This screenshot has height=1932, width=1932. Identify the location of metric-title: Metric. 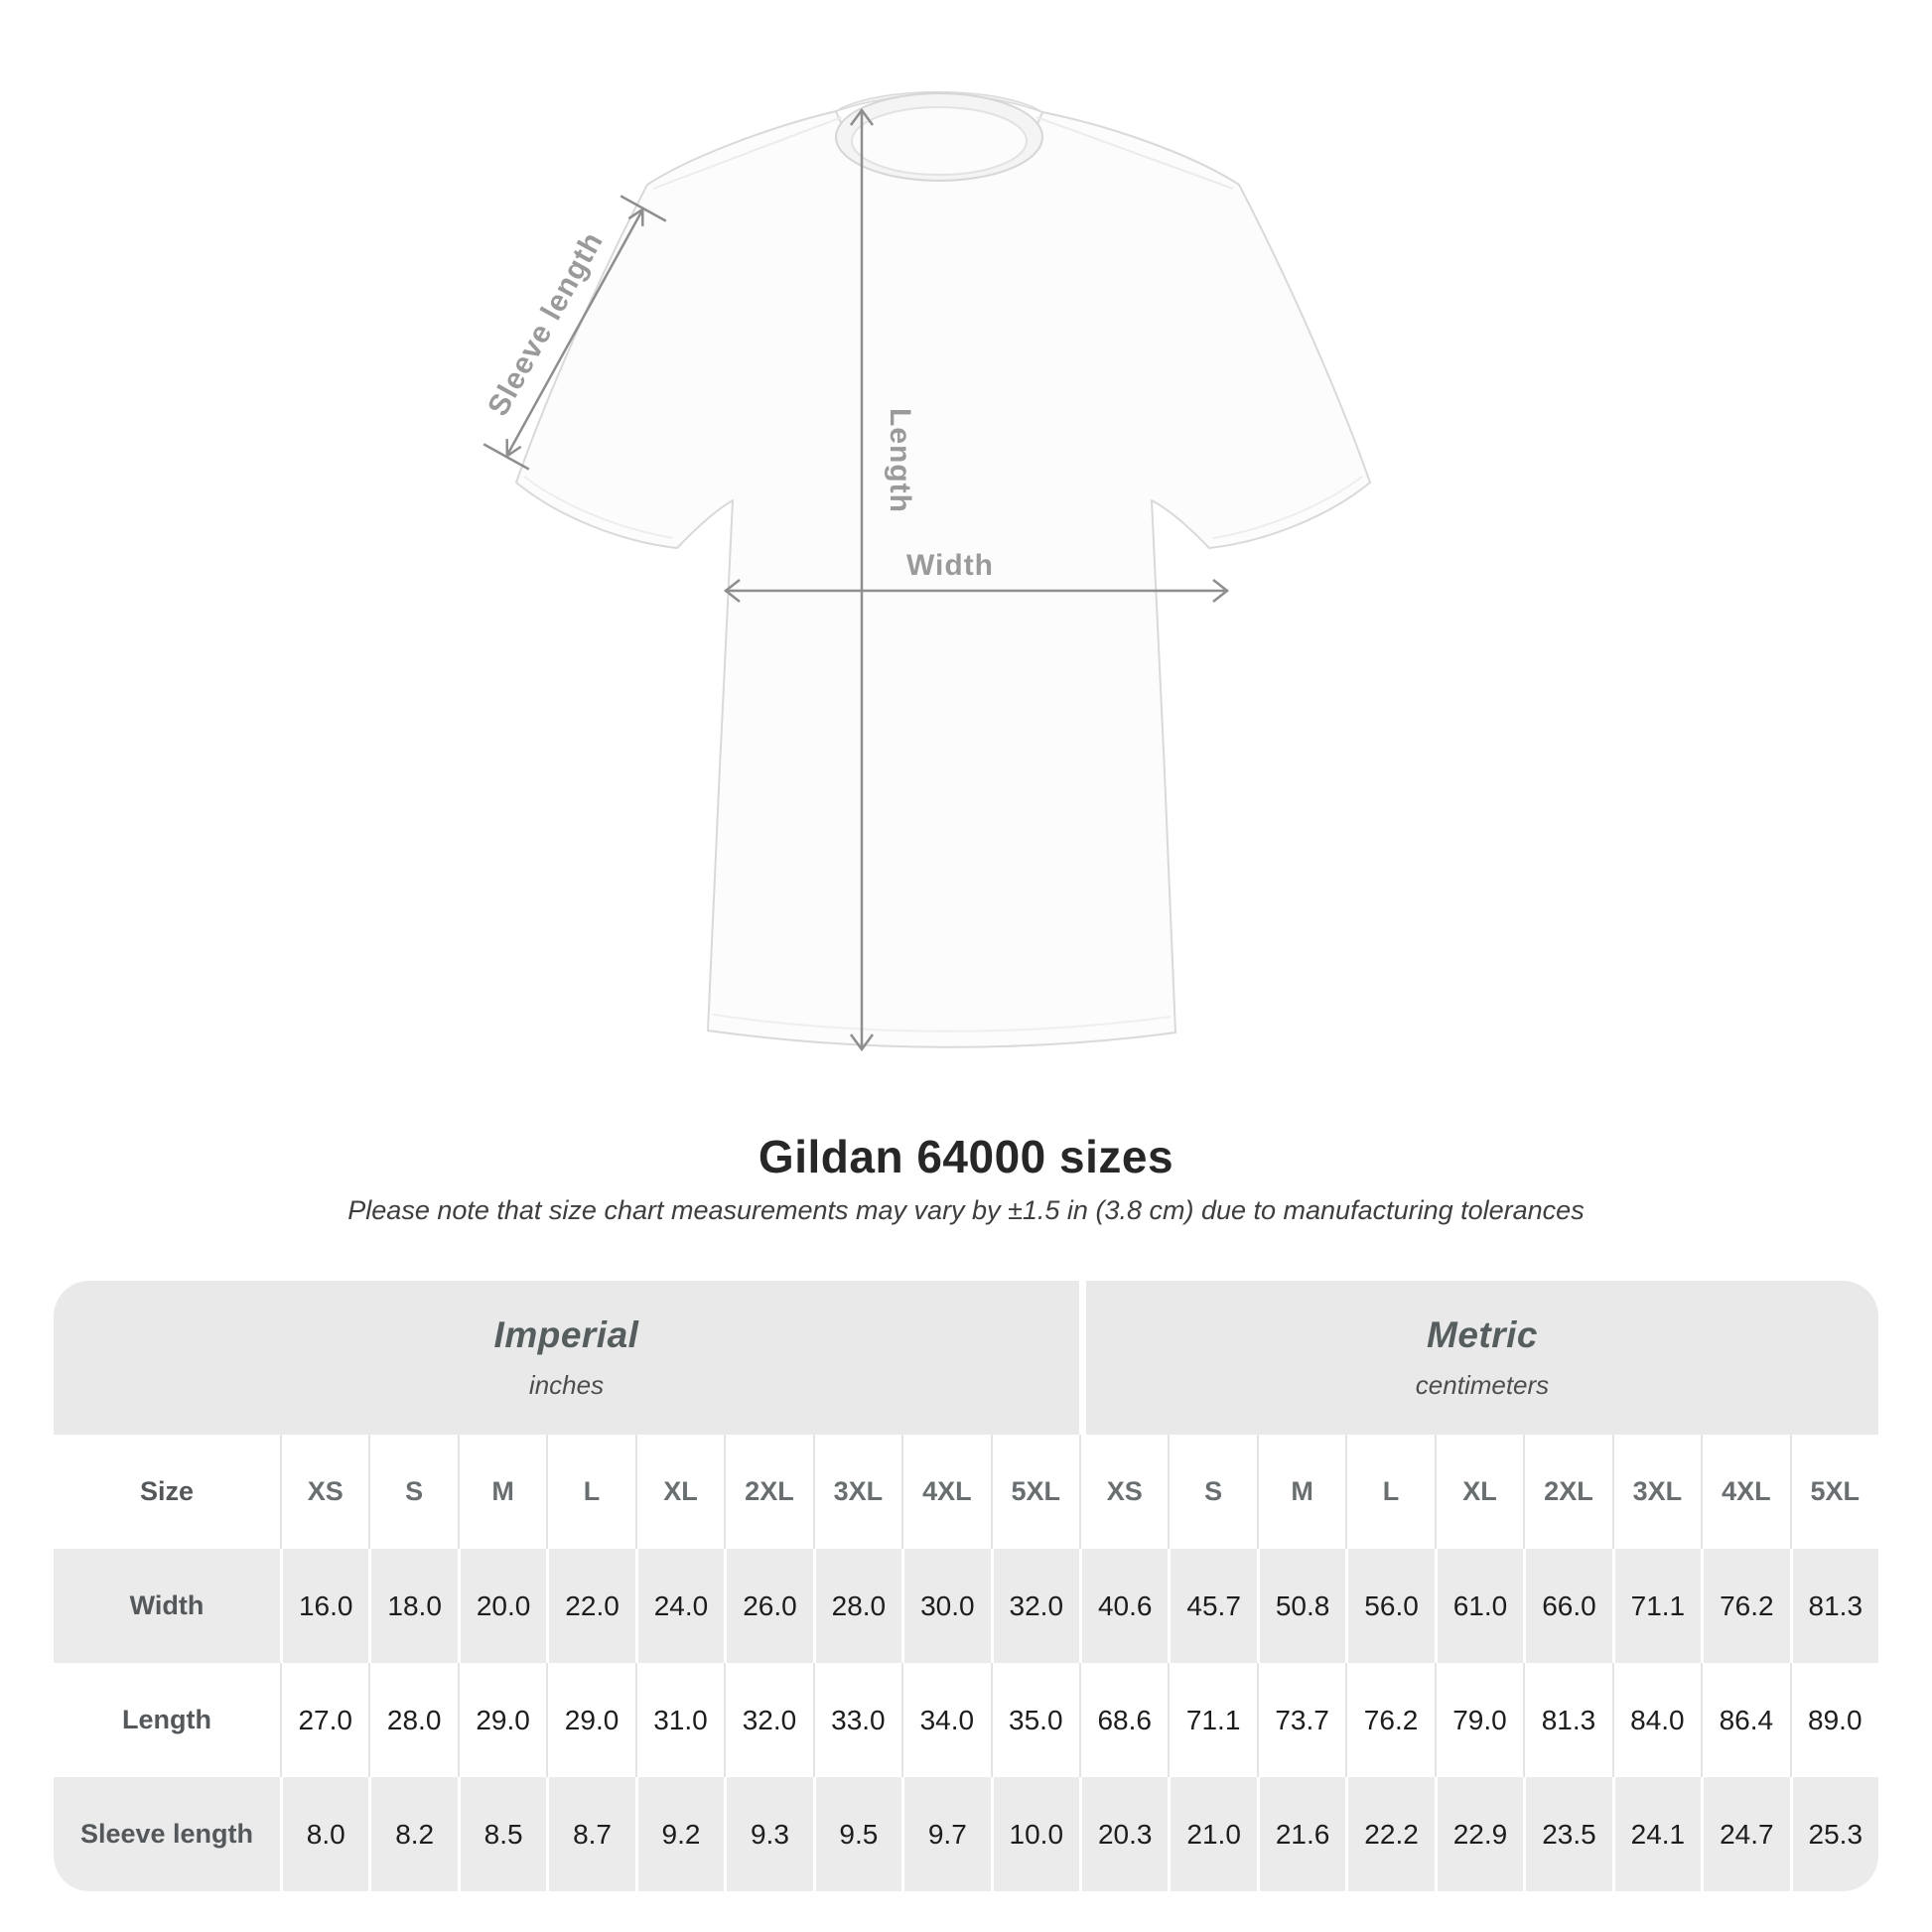
(1483, 1334).